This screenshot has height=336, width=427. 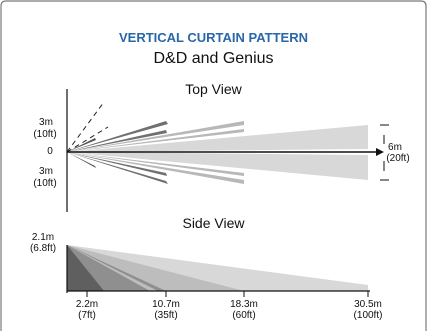 What do you see at coordinates (213, 58) in the screenshot?
I see `diagram-subtitle: D&D and Genius` at bounding box center [213, 58].